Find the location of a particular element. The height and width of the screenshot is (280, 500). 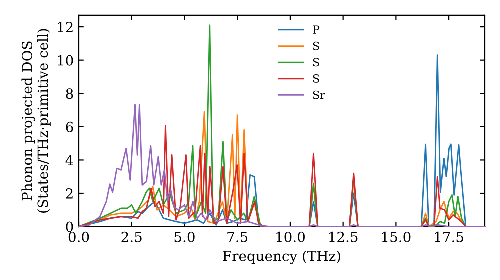

y-tick-label: 8 is located at coordinates (70, 94).